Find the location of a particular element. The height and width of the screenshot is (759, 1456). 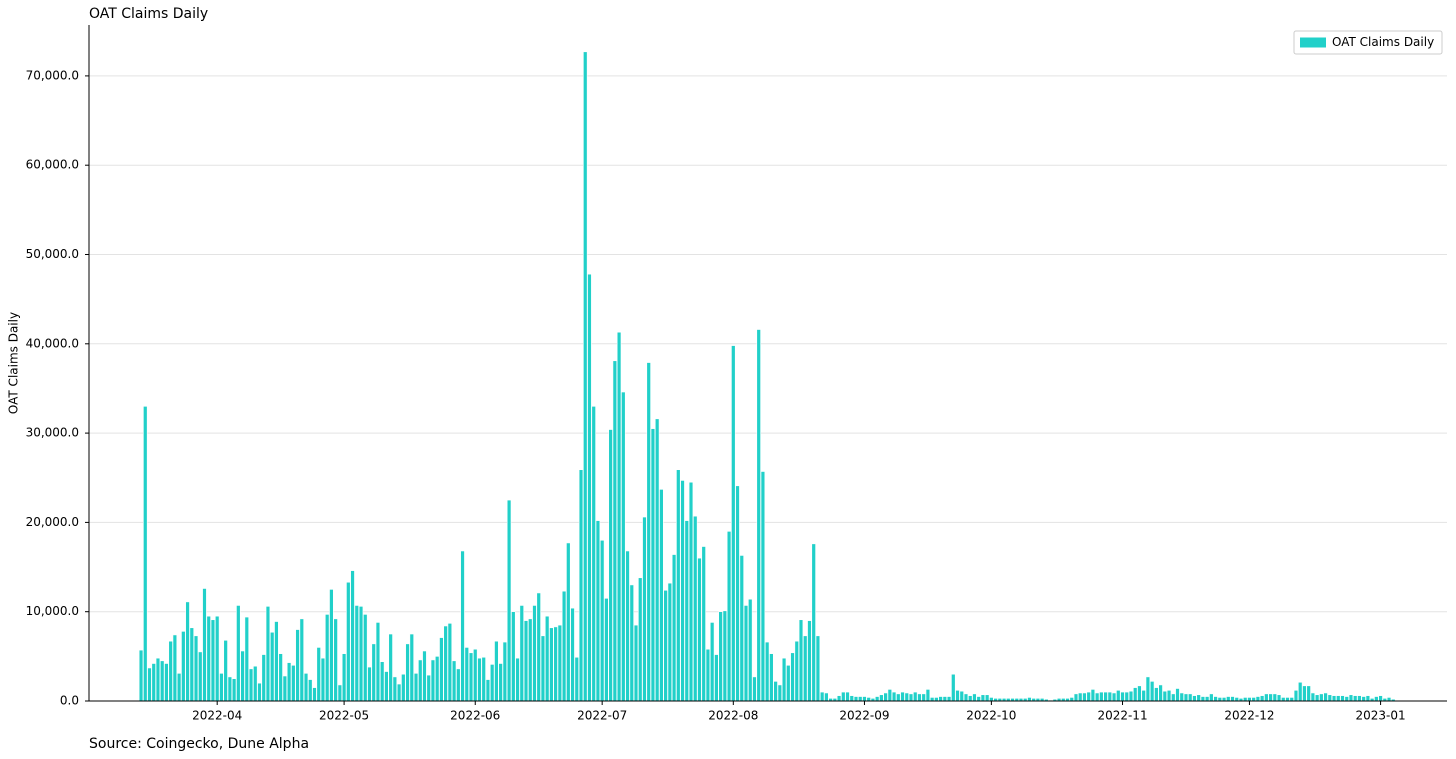

chart-title: OAT Claims Daily is located at coordinates (148, 14).